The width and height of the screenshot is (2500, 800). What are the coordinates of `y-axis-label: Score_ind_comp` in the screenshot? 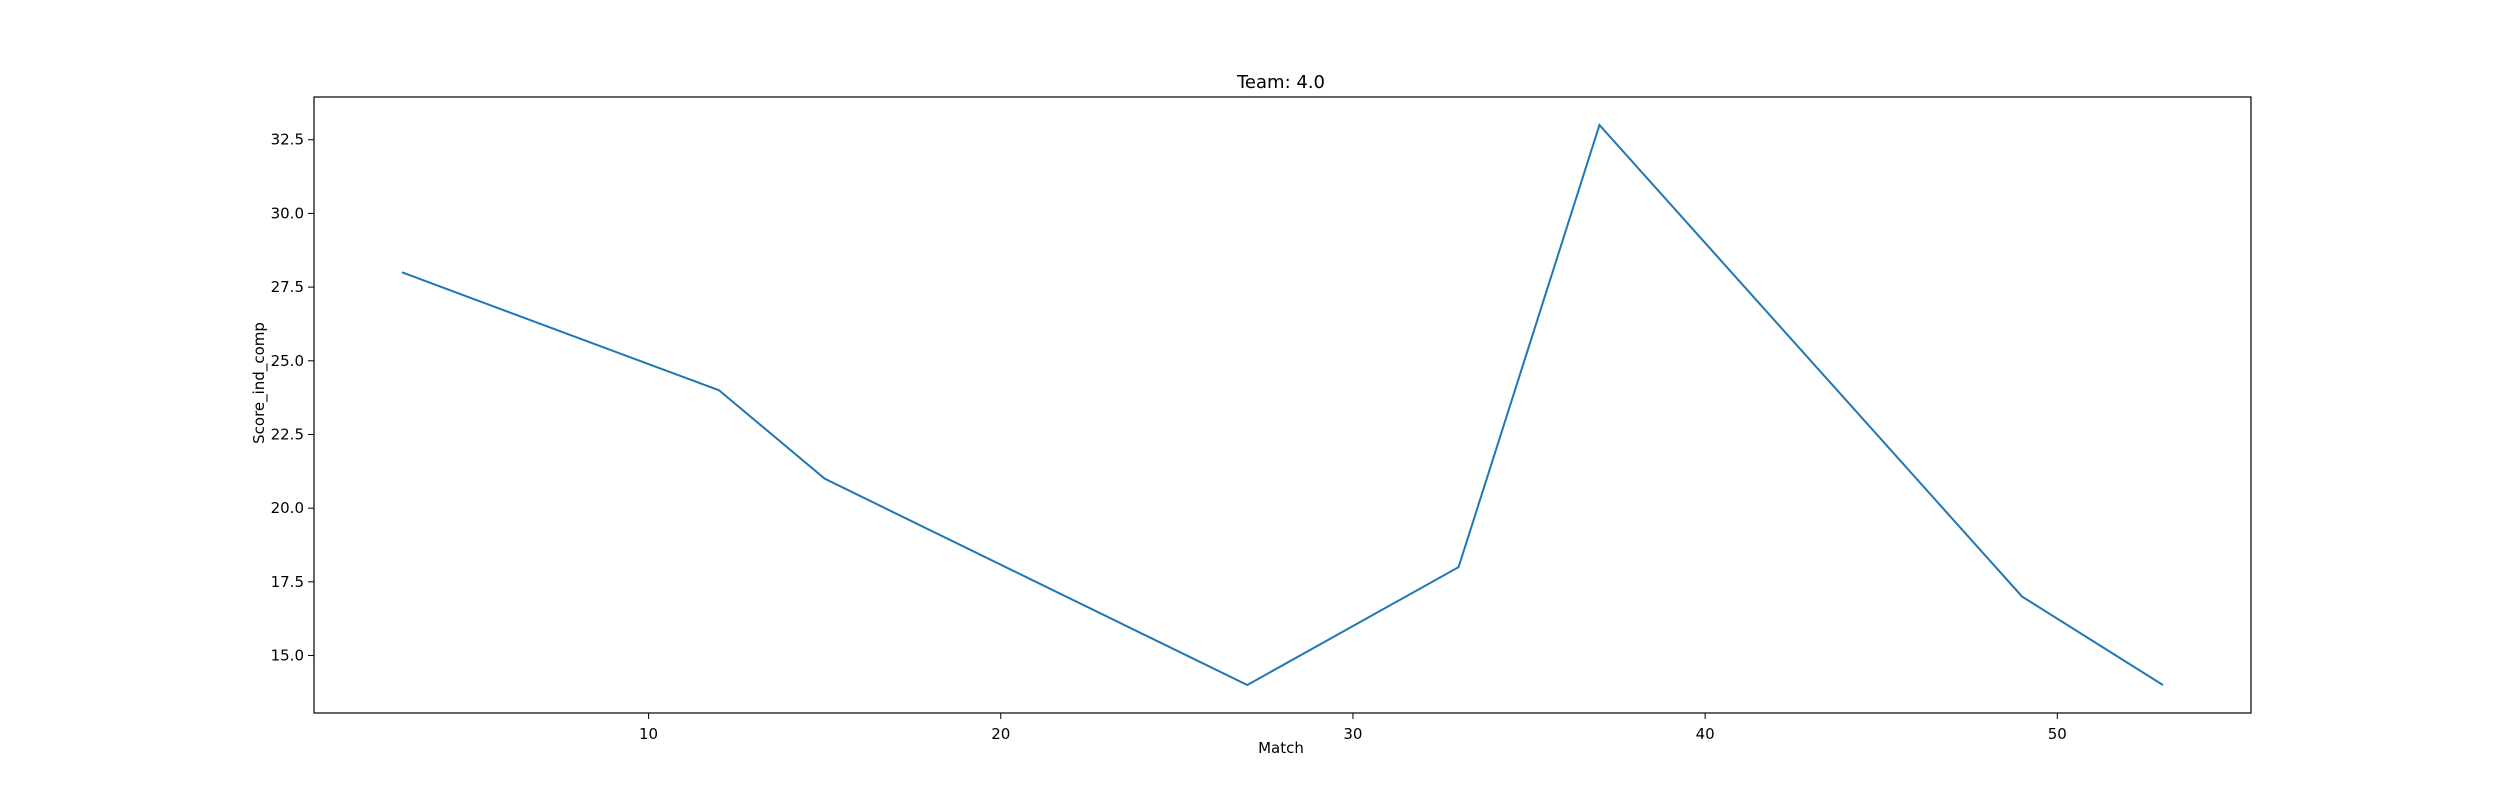 It's located at (259, 383).